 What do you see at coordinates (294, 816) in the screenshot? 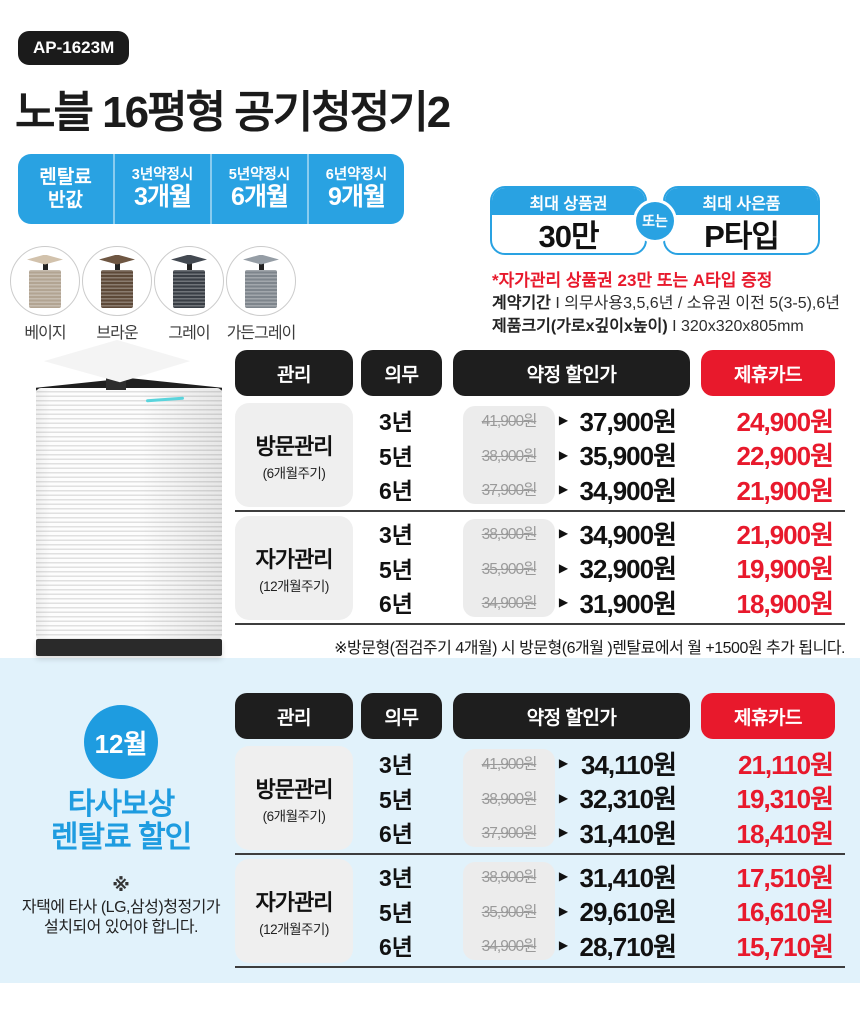
I see `group-cycle: (6개월주기)` at bounding box center [294, 816].